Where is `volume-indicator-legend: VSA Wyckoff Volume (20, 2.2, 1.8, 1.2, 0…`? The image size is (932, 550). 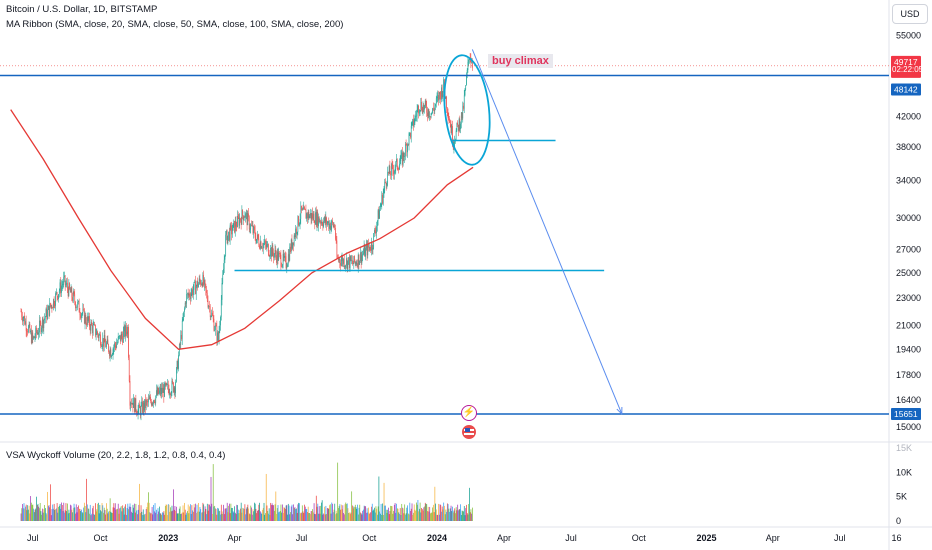 volume-indicator-legend: VSA Wyckoff Volume (20, 2.2, 1.8, 1.2, 0… is located at coordinates (116, 455).